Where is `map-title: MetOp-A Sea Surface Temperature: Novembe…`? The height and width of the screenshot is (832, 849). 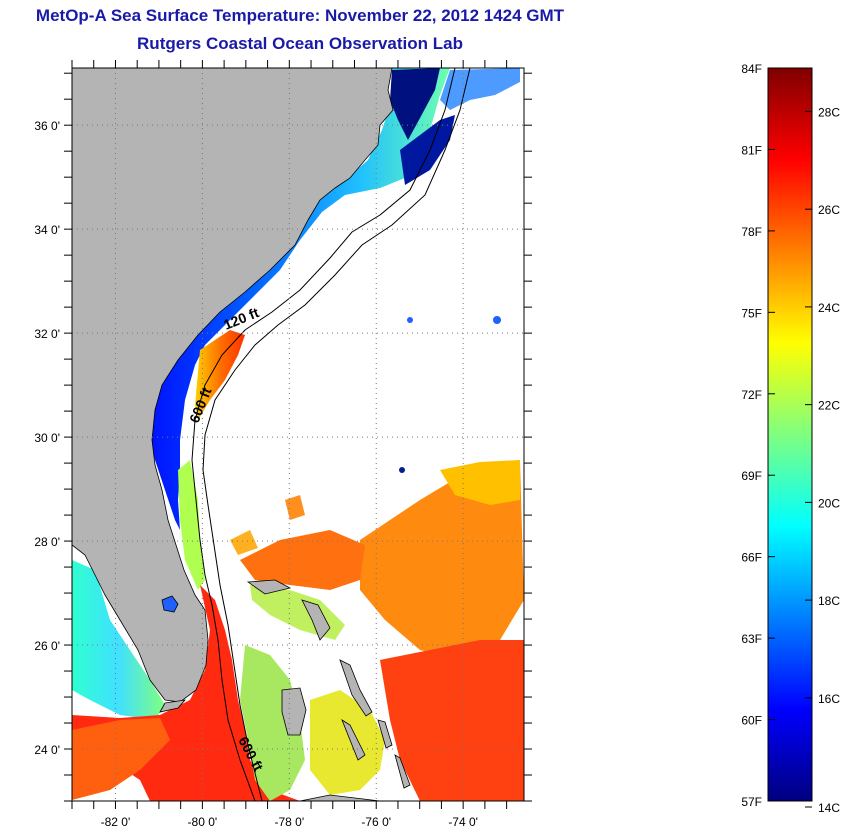 map-title: MetOp-A Sea Surface Temperature: Novembe… is located at coordinates (300, 15).